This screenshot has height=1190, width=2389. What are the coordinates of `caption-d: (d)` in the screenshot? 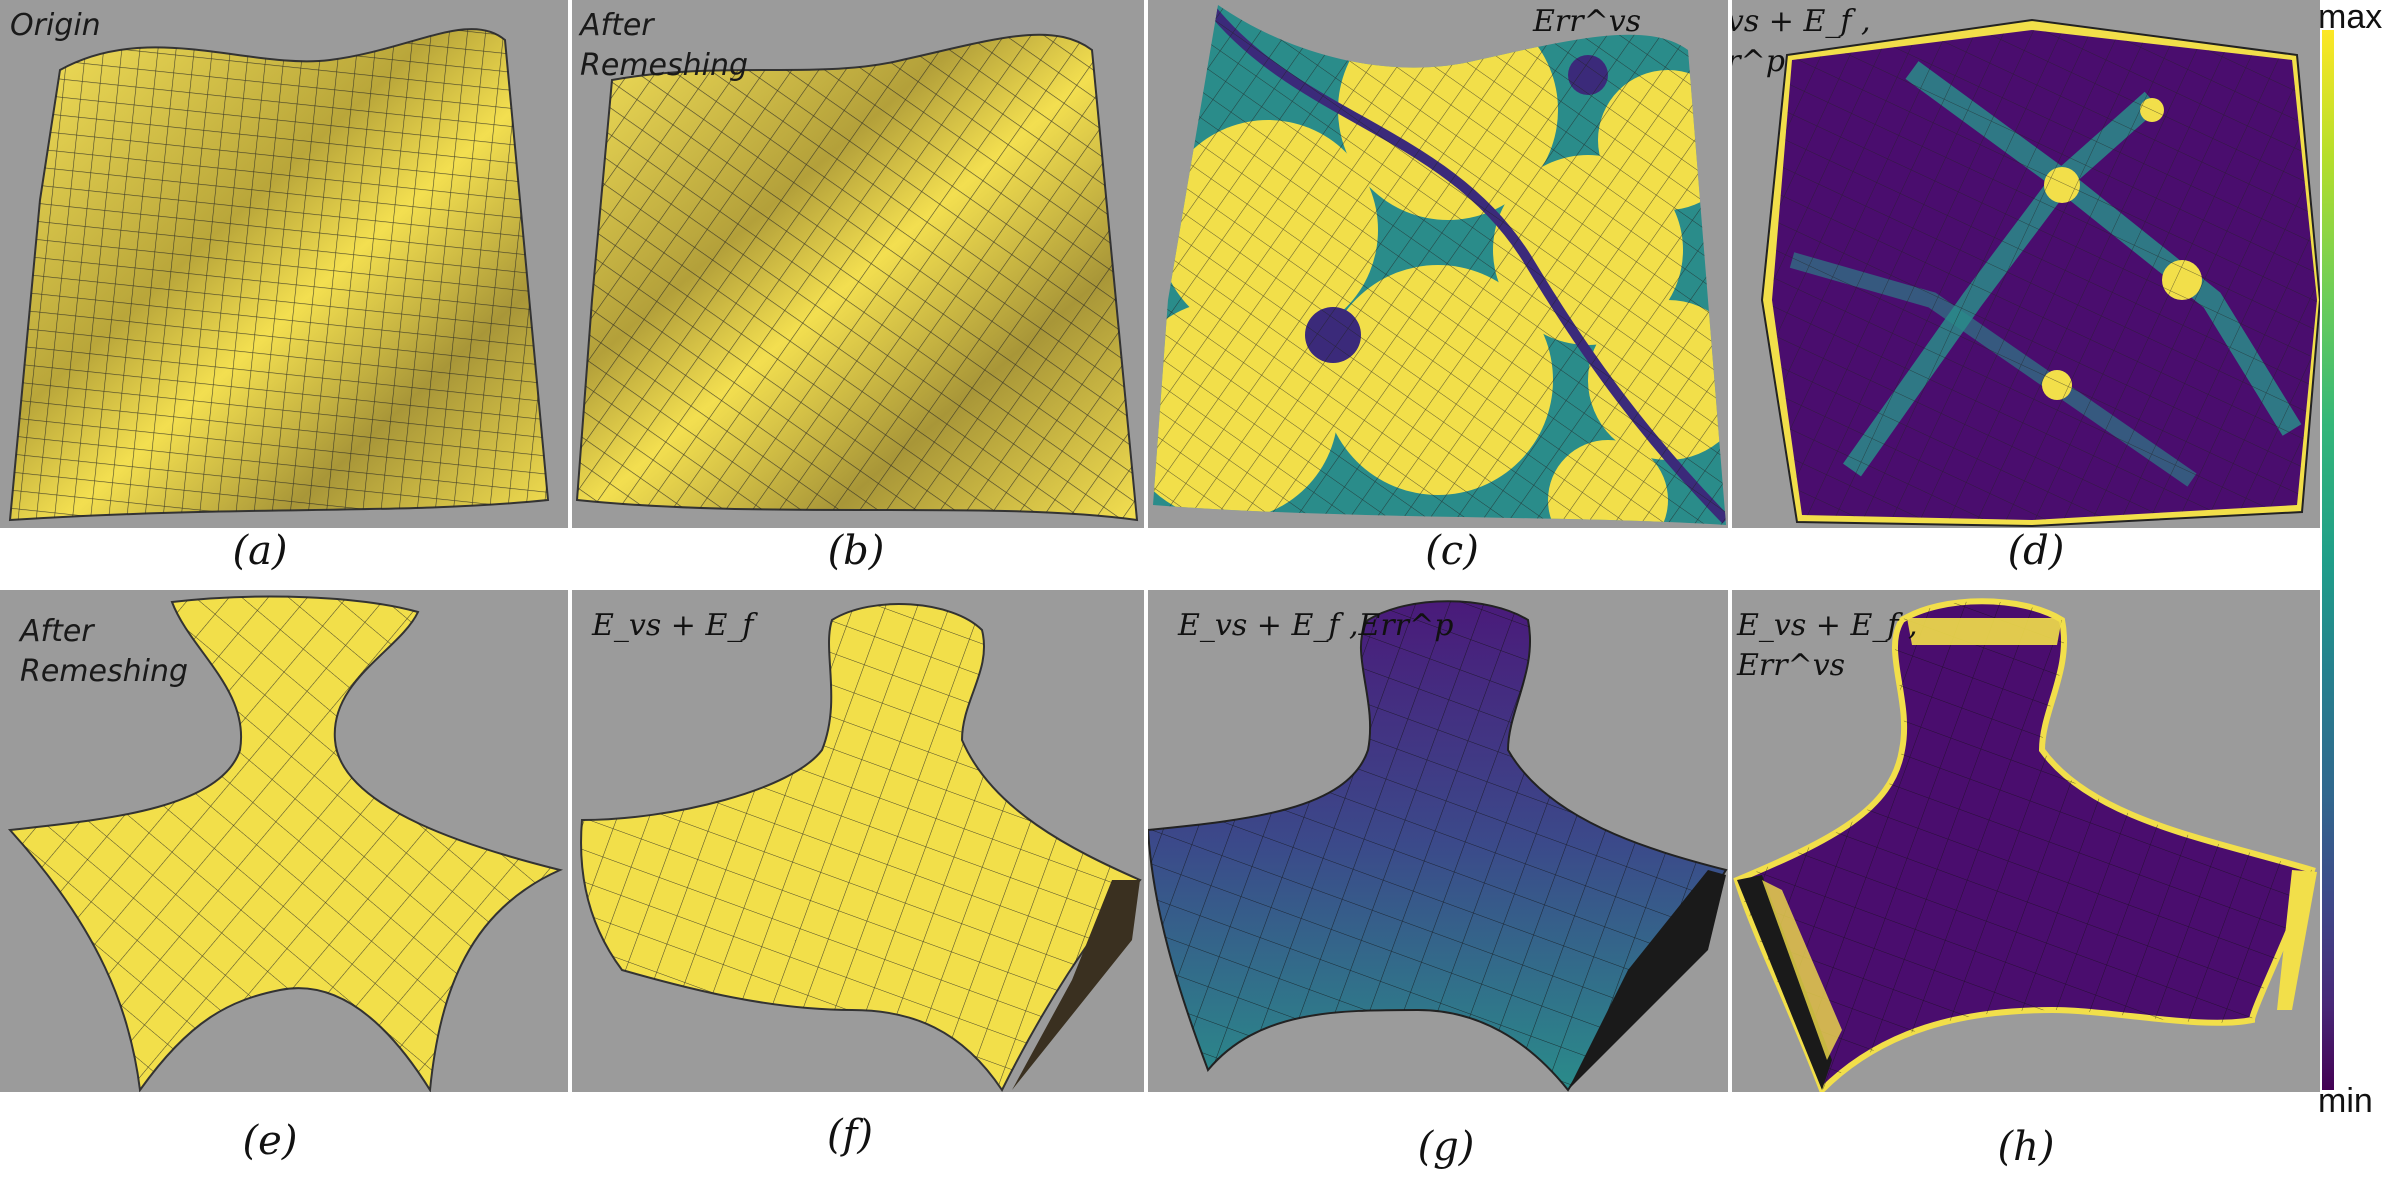 It's located at (2036, 551).